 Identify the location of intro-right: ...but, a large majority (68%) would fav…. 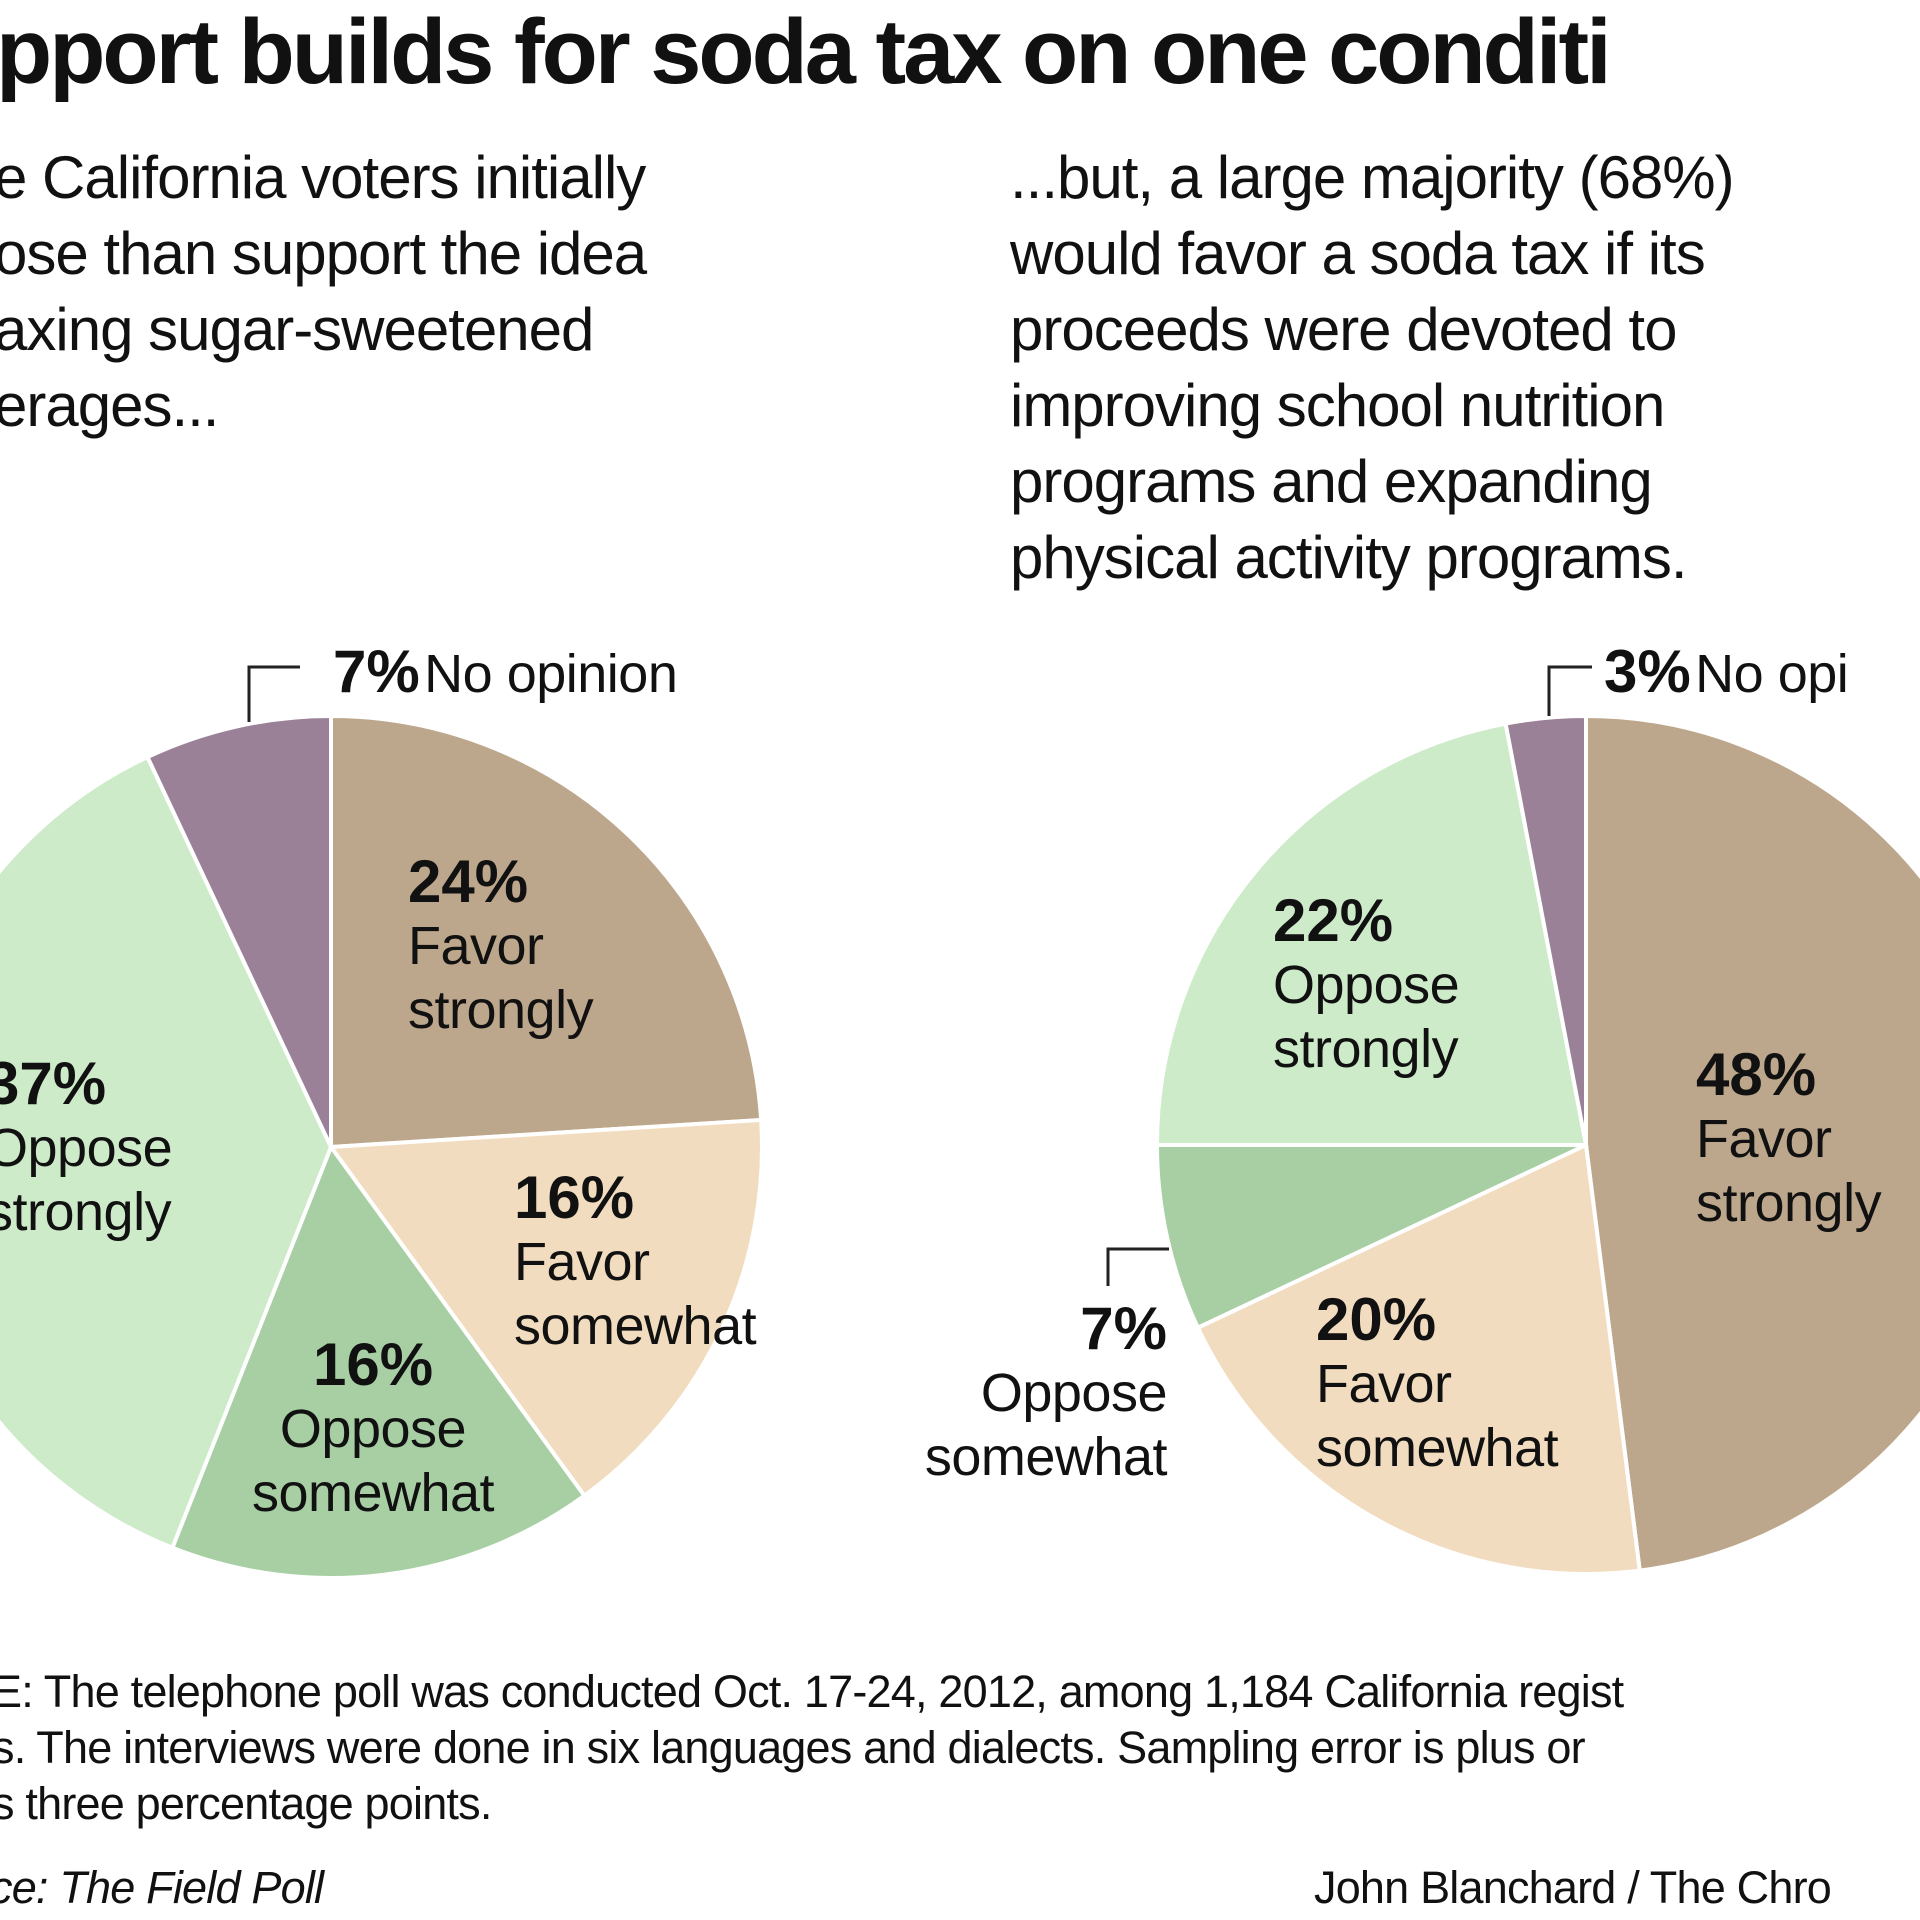
(1372, 368).